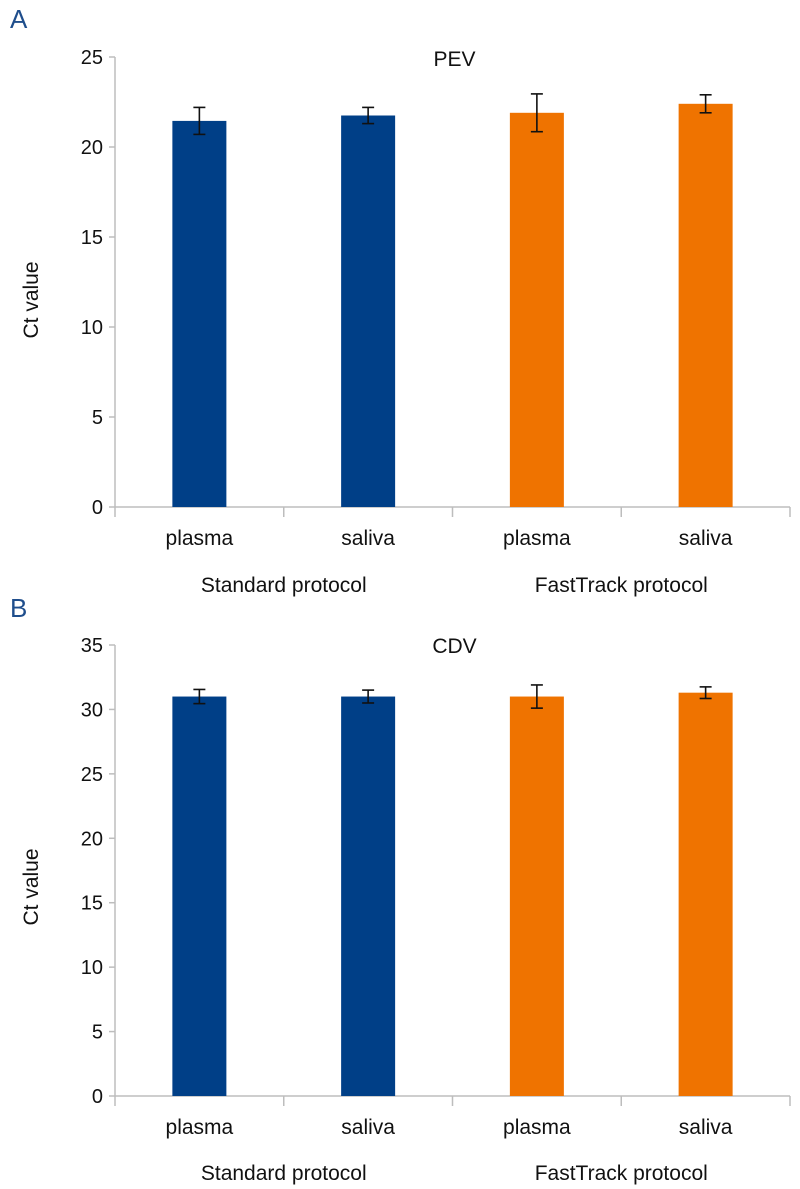 The height and width of the screenshot is (1189, 800). What do you see at coordinates (92, 646) in the screenshot?
I see `y-tick-label: 35` at bounding box center [92, 646].